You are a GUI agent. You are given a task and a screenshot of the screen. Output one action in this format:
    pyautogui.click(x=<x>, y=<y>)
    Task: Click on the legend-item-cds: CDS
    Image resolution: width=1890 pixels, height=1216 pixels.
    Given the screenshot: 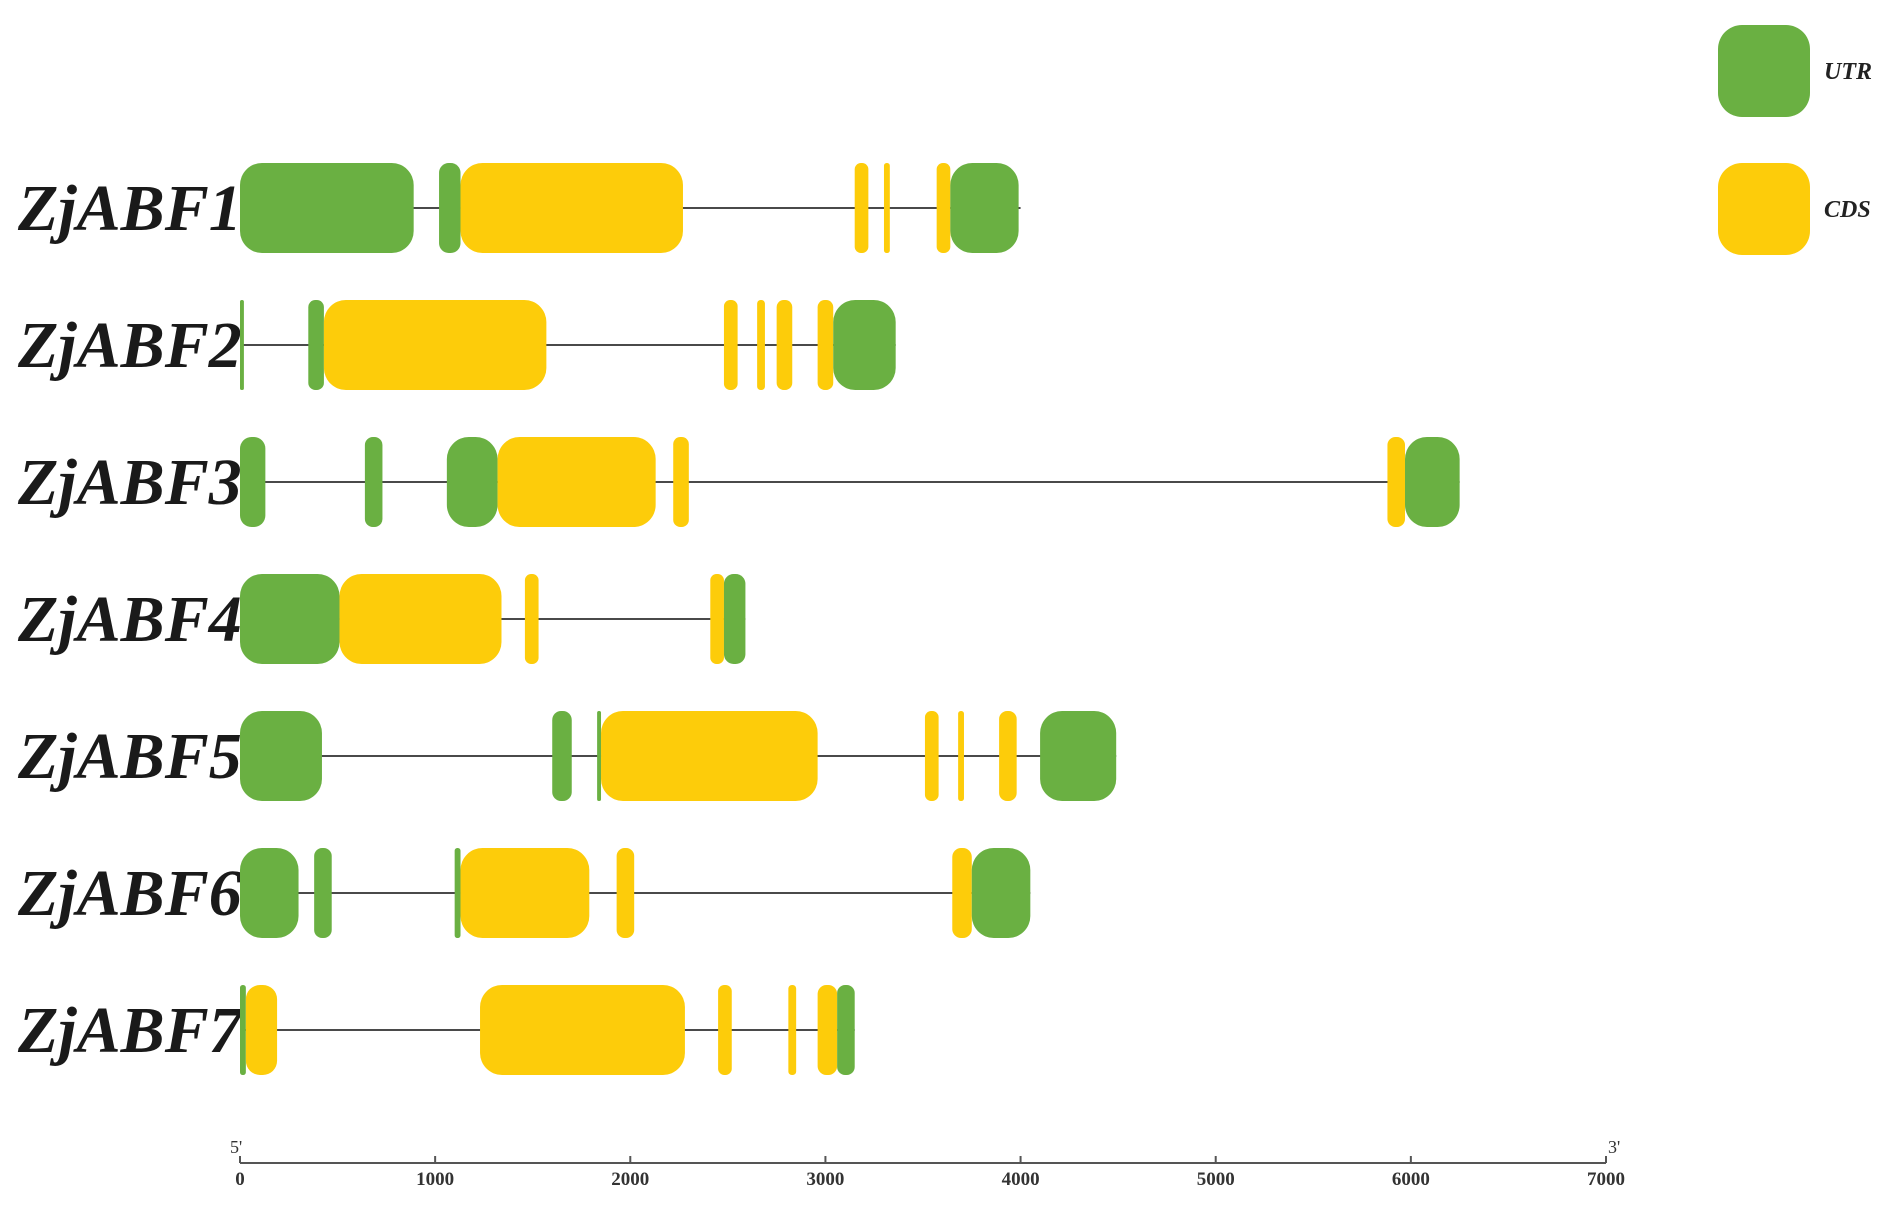 What is the action you would take?
    pyautogui.click(x=1794, y=209)
    